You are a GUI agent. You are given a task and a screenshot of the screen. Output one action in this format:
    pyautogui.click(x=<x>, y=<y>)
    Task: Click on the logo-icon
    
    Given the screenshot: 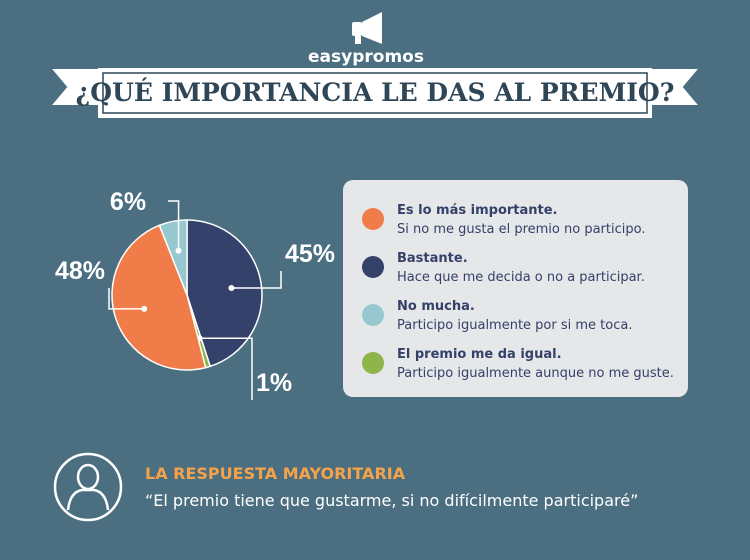 What is the action you would take?
    pyautogui.click(x=367, y=28)
    